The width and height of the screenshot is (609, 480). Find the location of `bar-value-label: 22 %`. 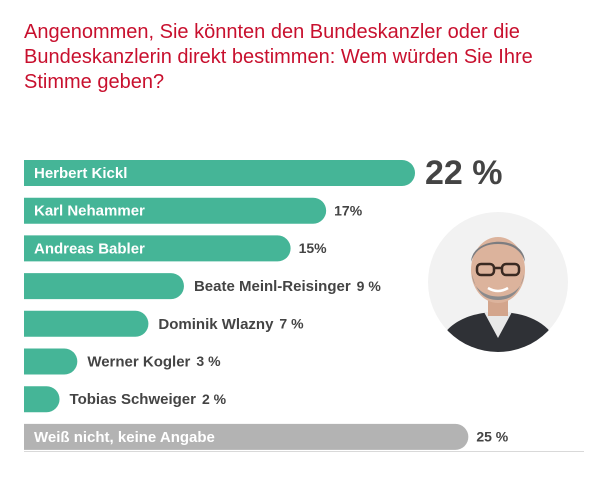

bar-value-label: 22 % is located at coordinates (464, 173).